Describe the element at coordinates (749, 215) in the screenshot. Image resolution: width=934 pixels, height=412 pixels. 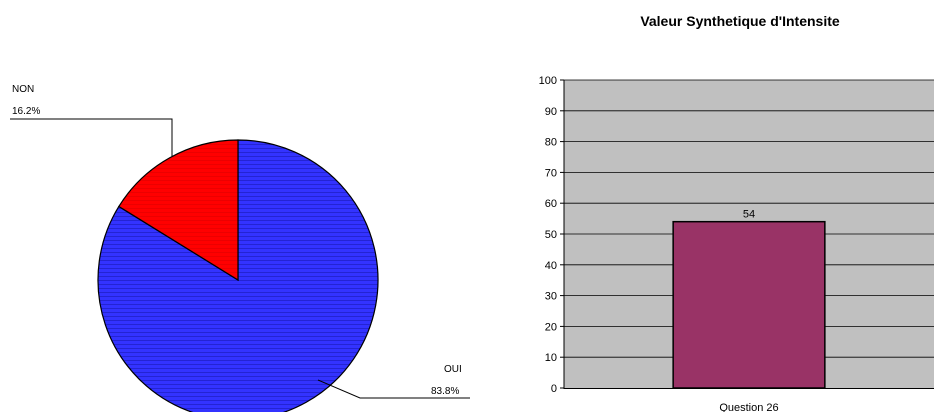
I see `bar-data-label: 54` at that location.